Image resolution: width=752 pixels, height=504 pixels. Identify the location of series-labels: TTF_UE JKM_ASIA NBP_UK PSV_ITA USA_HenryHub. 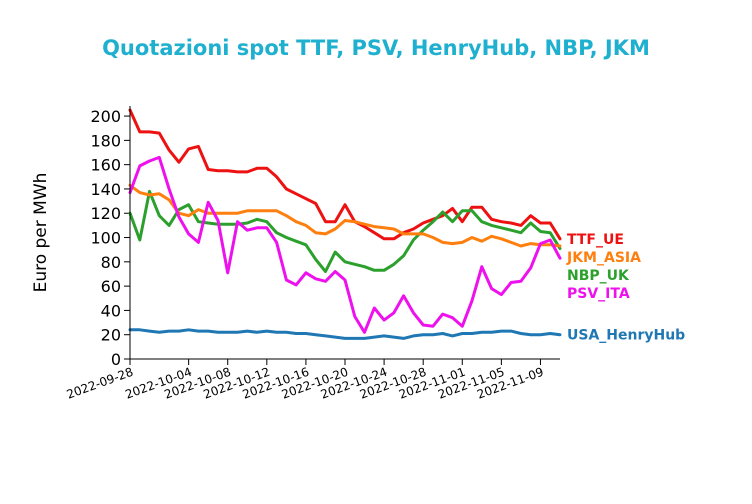
(625, 288).